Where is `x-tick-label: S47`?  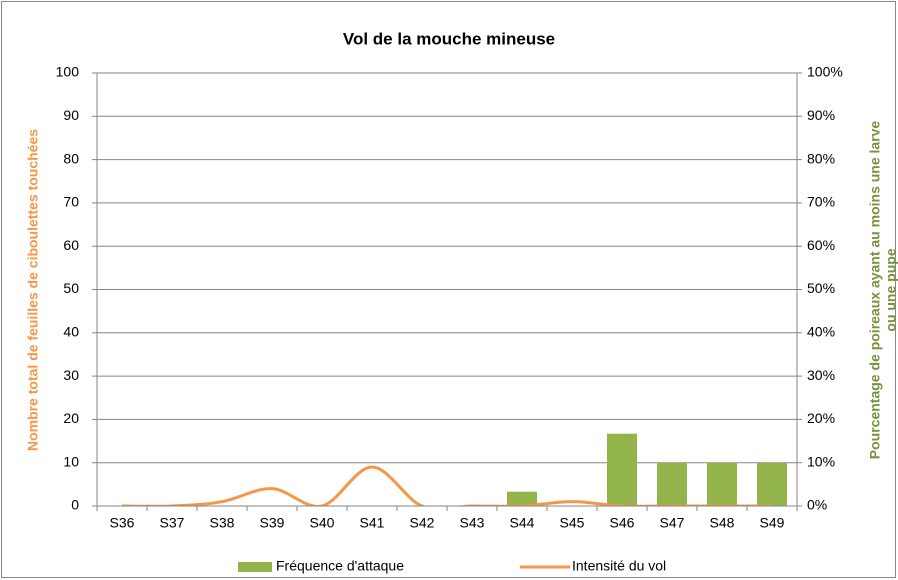 x-tick-label: S47 is located at coordinates (672, 523).